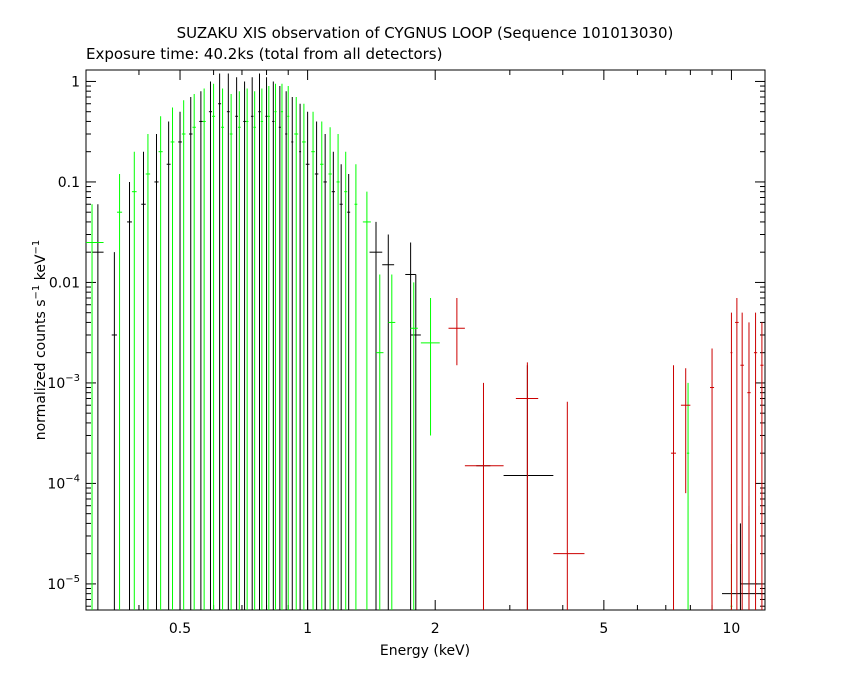  What do you see at coordinates (63, 382) in the screenshot?
I see `y-tick-label: 10⁻³` at bounding box center [63, 382].